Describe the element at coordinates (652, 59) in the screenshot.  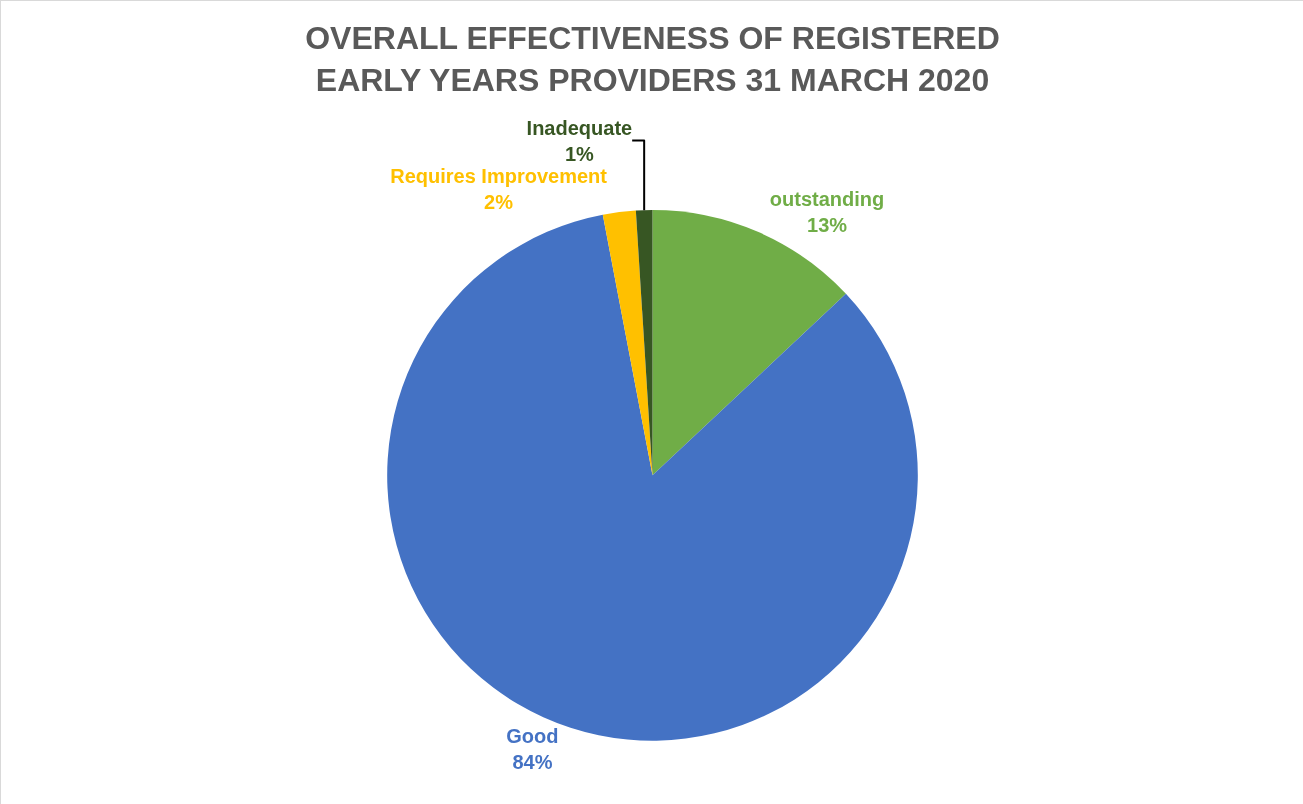
I see `chart-title: OVERALL EFFECTIVENESS OF REGISTERED EARLY YEARS PROVIDERS 31 MARCH 2020` at that location.